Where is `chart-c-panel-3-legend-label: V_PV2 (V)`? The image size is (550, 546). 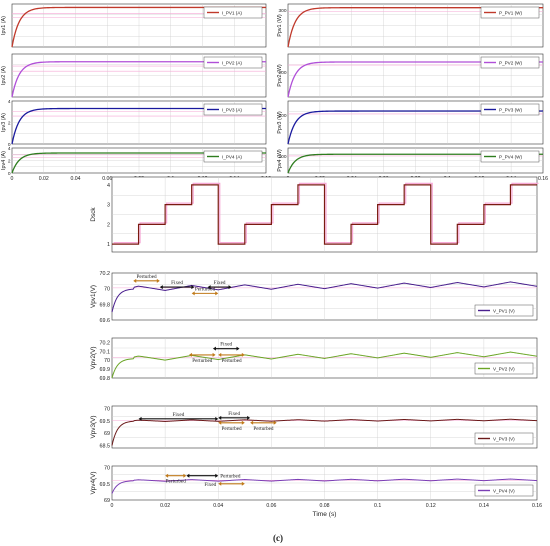
chart-c-panel-3-legend-label: V_PV2 (V) is located at coordinates (504, 369).